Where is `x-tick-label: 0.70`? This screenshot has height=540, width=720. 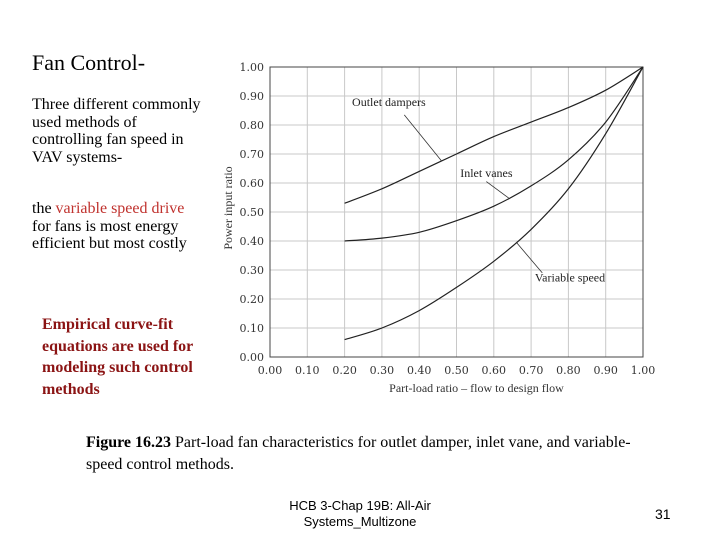 x-tick-label: 0.70 is located at coordinates (531, 370).